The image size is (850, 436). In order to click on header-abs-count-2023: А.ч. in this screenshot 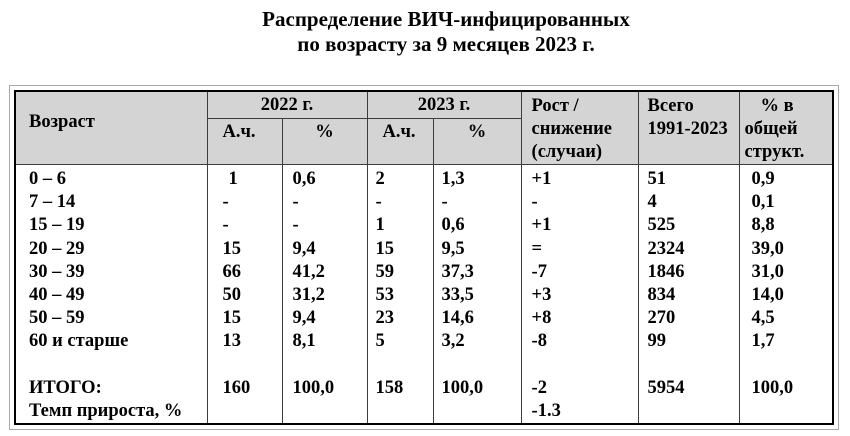, I will do `click(400, 141)`.